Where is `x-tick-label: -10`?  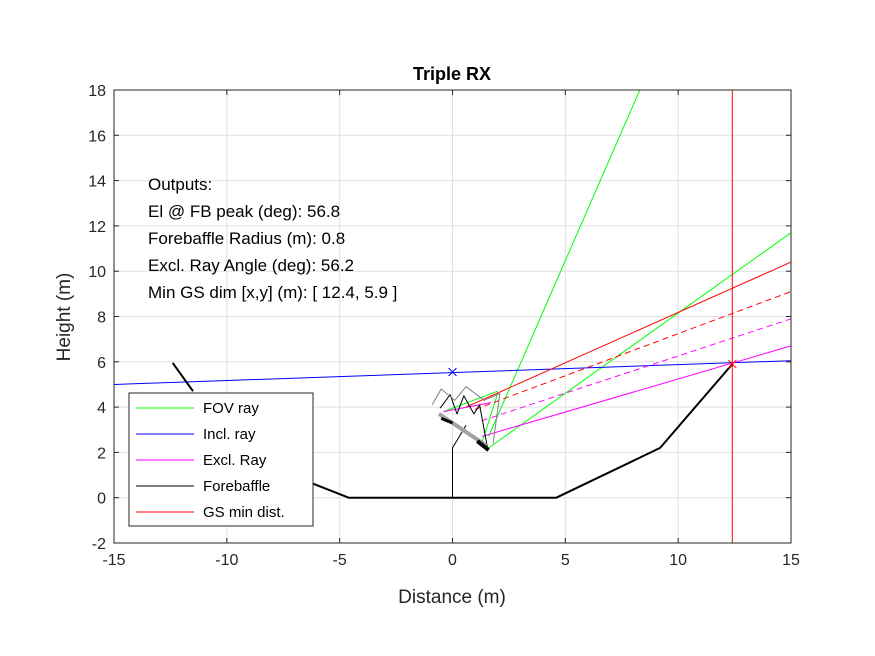
x-tick-label: -10 is located at coordinates (226, 560).